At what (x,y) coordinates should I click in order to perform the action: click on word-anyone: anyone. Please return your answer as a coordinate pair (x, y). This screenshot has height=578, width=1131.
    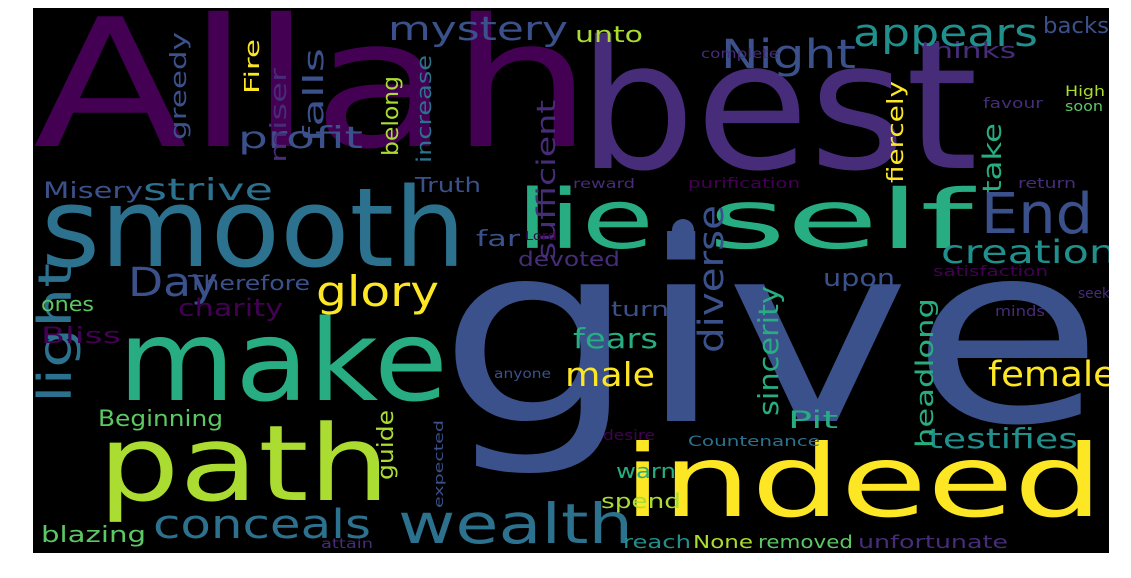
    Looking at the image, I should click on (522, 374).